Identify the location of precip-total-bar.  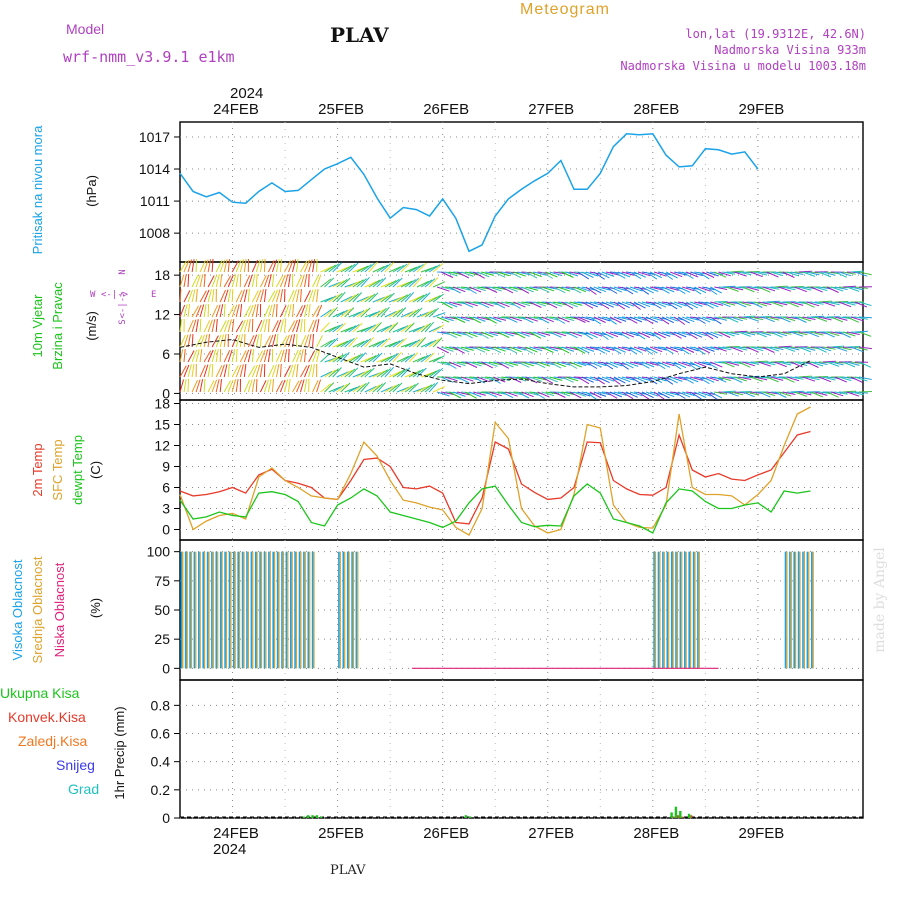
(671, 815).